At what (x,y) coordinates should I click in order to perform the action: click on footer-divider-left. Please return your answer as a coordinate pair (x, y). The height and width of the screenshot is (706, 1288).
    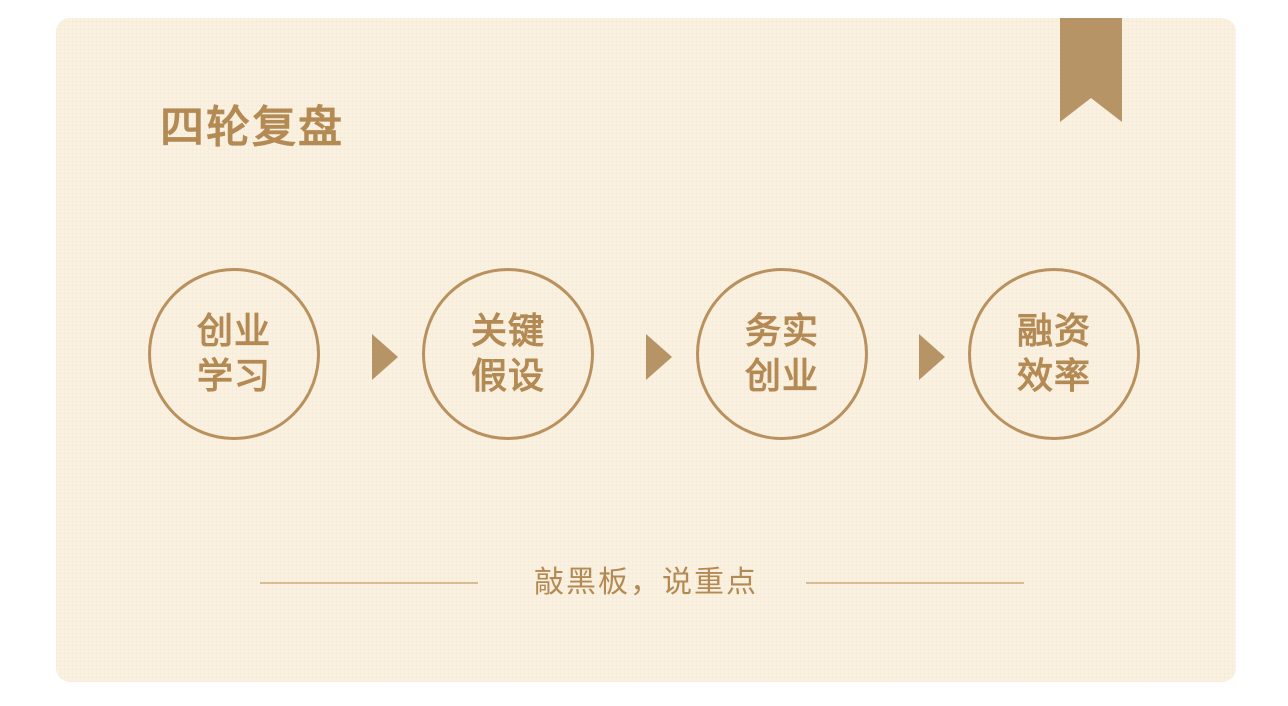
    Looking at the image, I should click on (369, 583).